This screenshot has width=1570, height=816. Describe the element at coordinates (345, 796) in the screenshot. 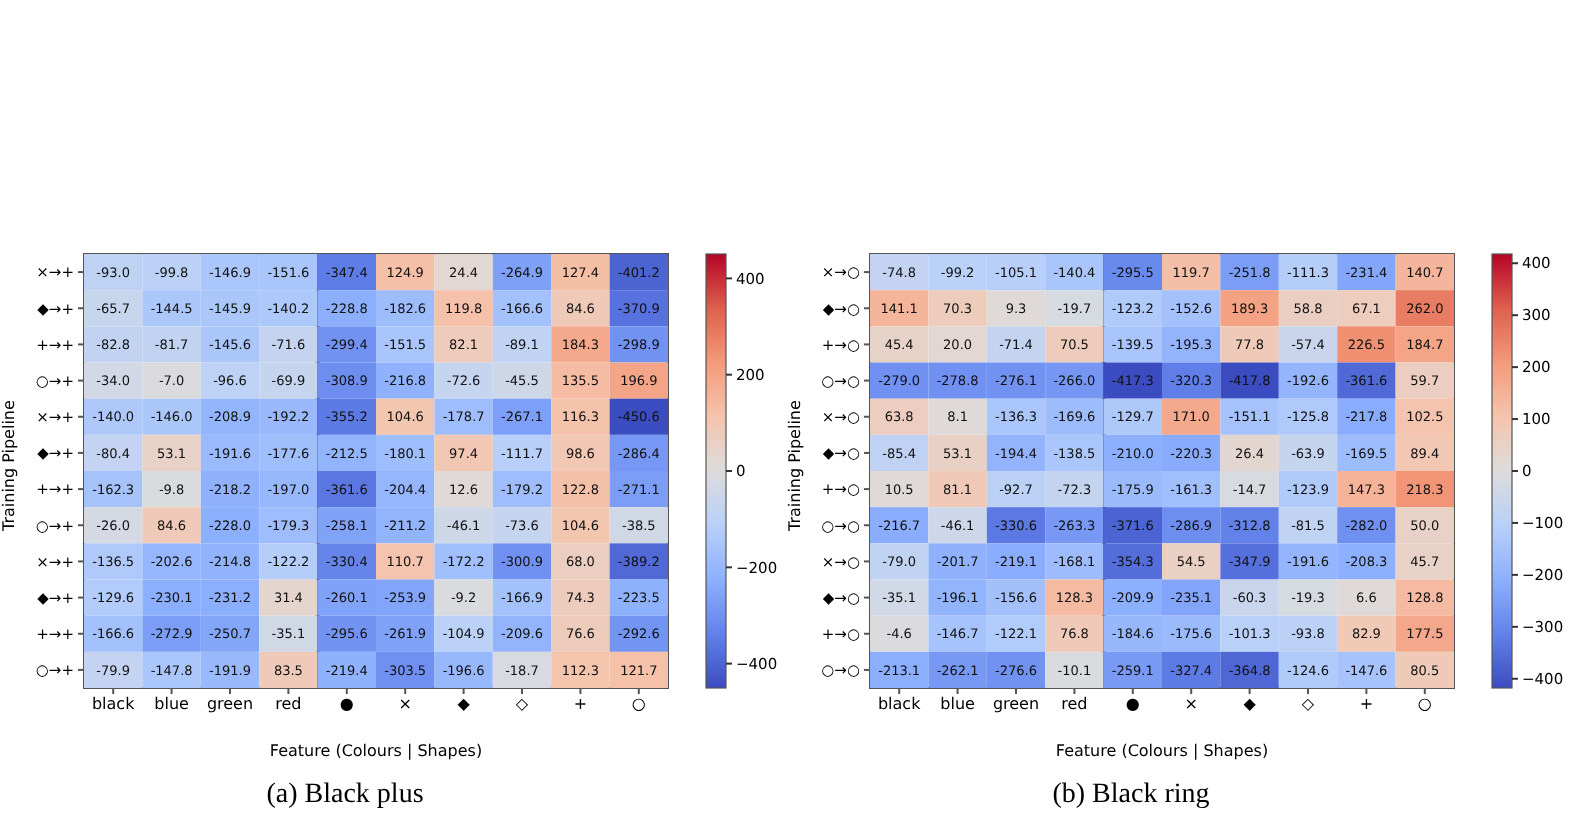

I see `text: (a) Black plus` at that location.